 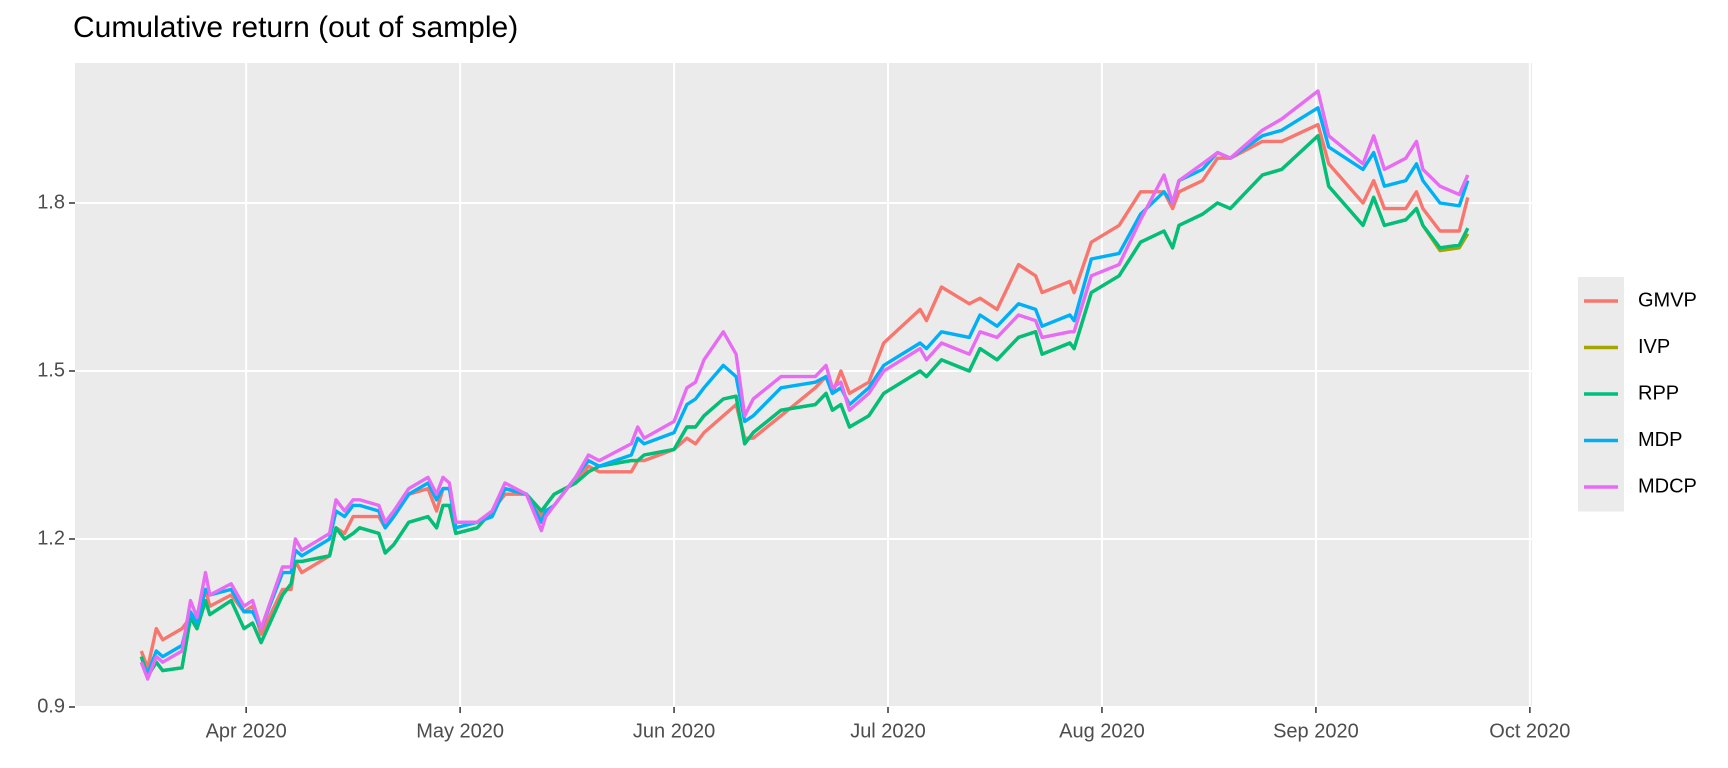 What do you see at coordinates (246, 731) in the screenshot?
I see `x-tick-label: Apr 2020` at bounding box center [246, 731].